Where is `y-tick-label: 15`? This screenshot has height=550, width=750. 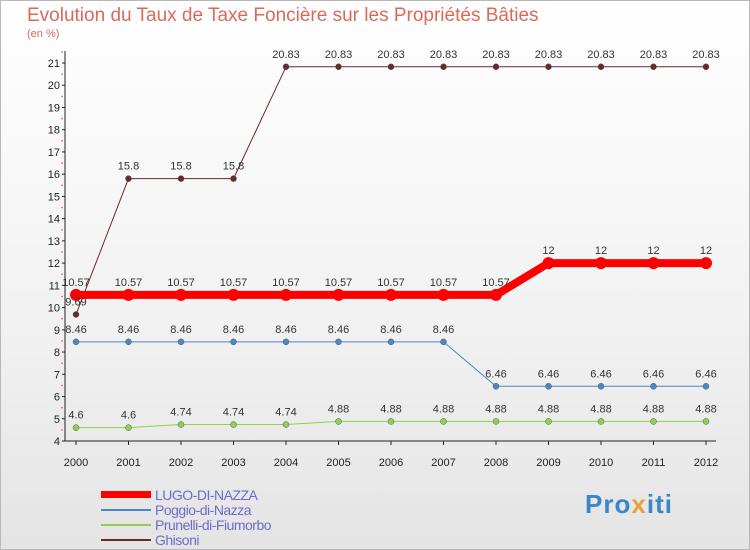
y-tick-label: 15 is located at coordinates (54, 197).